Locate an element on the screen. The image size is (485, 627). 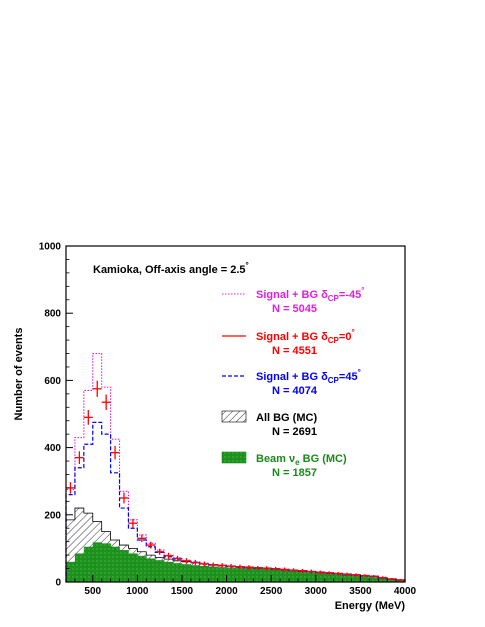
legend-count: N = 5045 is located at coordinates (294, 309).